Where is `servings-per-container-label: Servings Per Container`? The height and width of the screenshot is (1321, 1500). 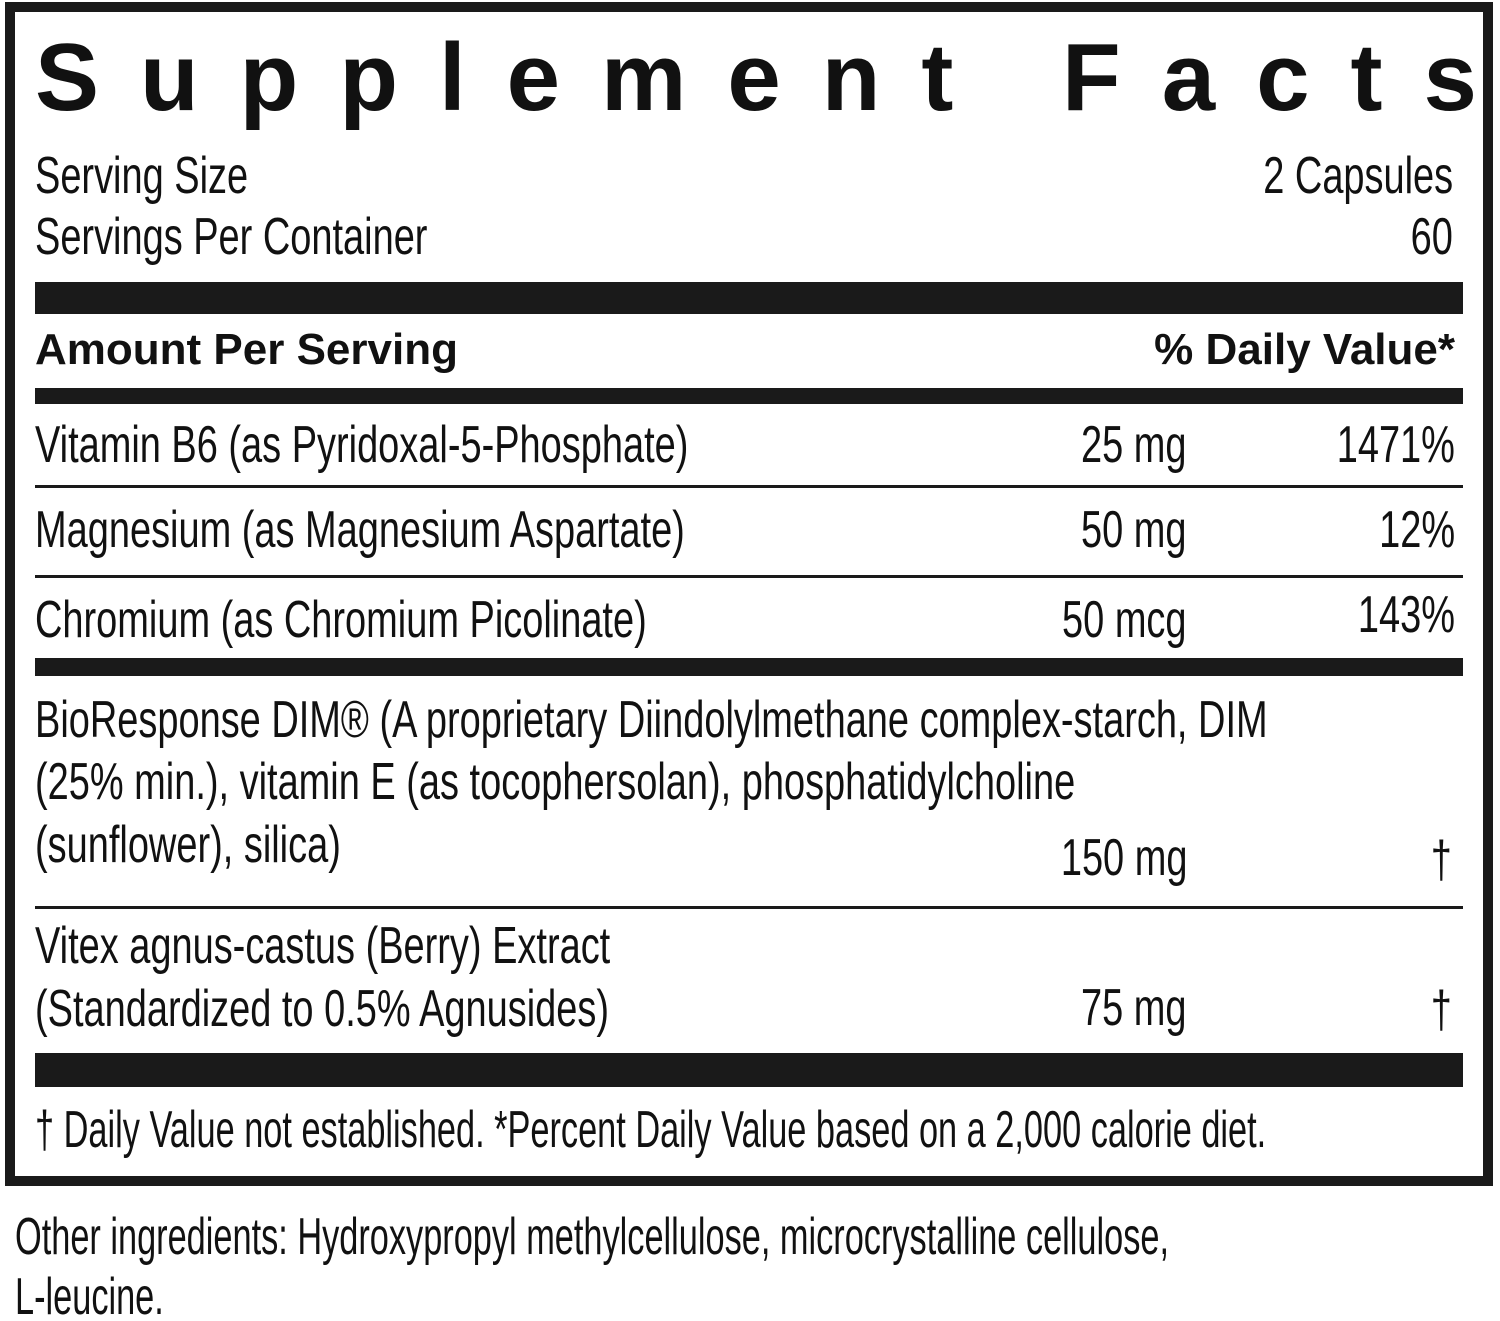
servings-per-container-label: Servings Per Container is located at coordinates (231, 237).